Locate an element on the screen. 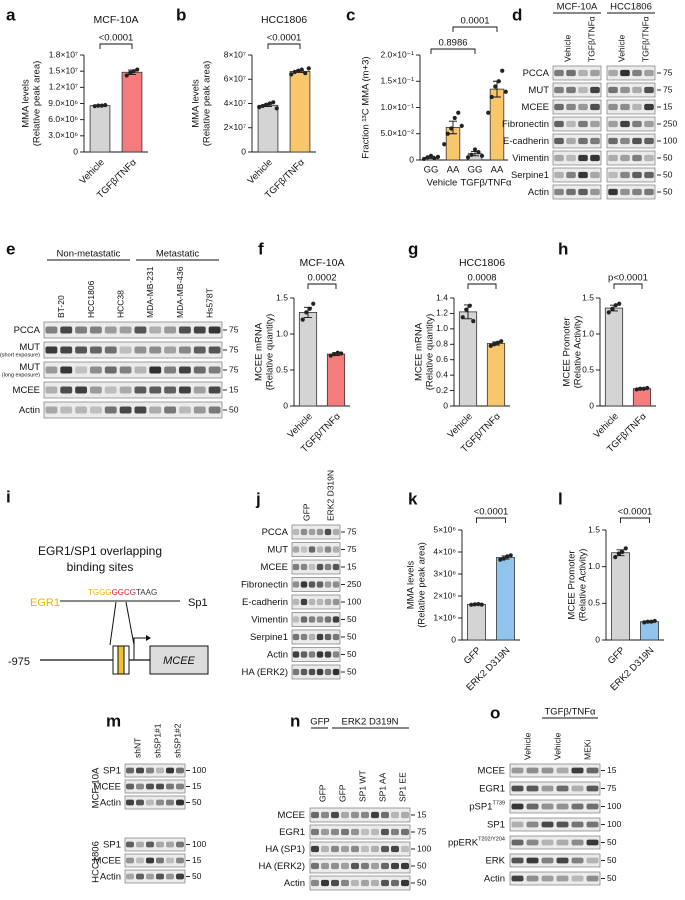 The width and height of the screenshot is (685, 900). lane-label: TGFβ/TNFα is located at coordinates (591, 39).